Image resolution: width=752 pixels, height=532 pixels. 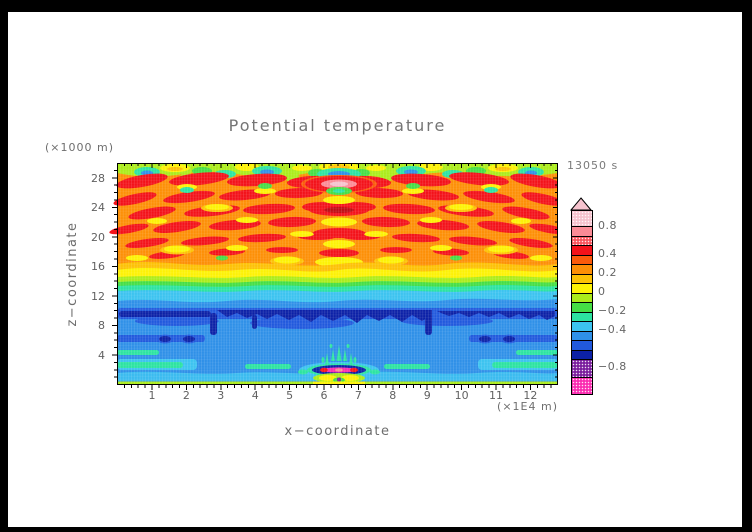 What do you see at coordinates (612, 310) in the screenshot?
I see `colorbar-tick-label: −0.2` at bounding box center [612, 310].